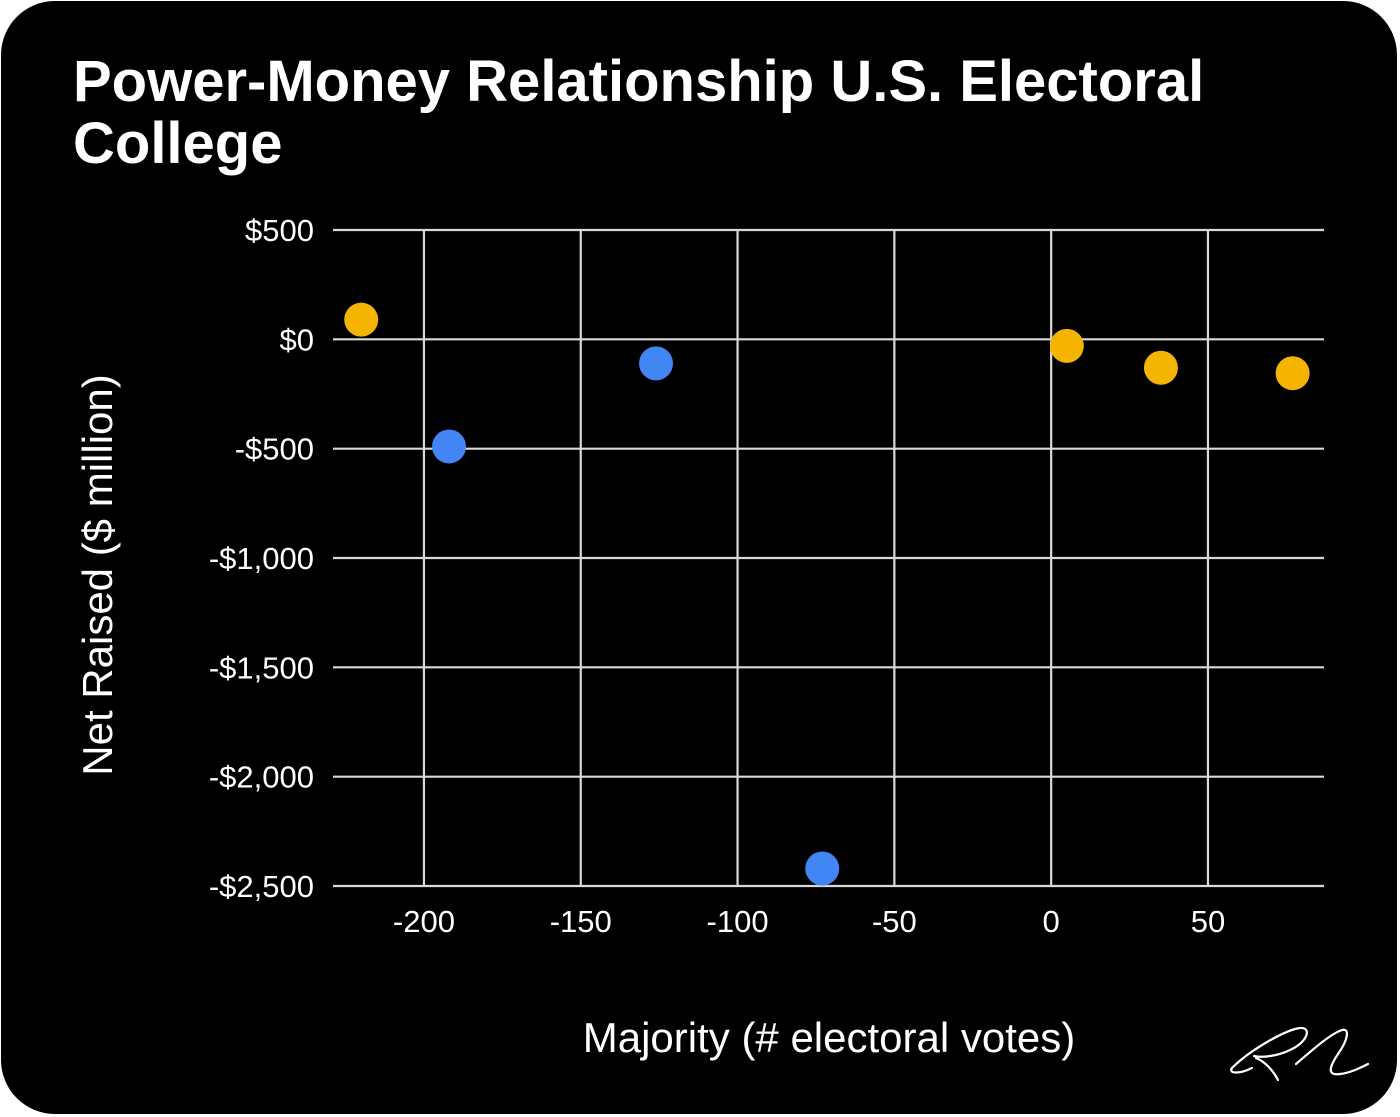  Describe the element at coordinates (297, 339) in the screenshot. I see `y-tick-label: $0` at that location.